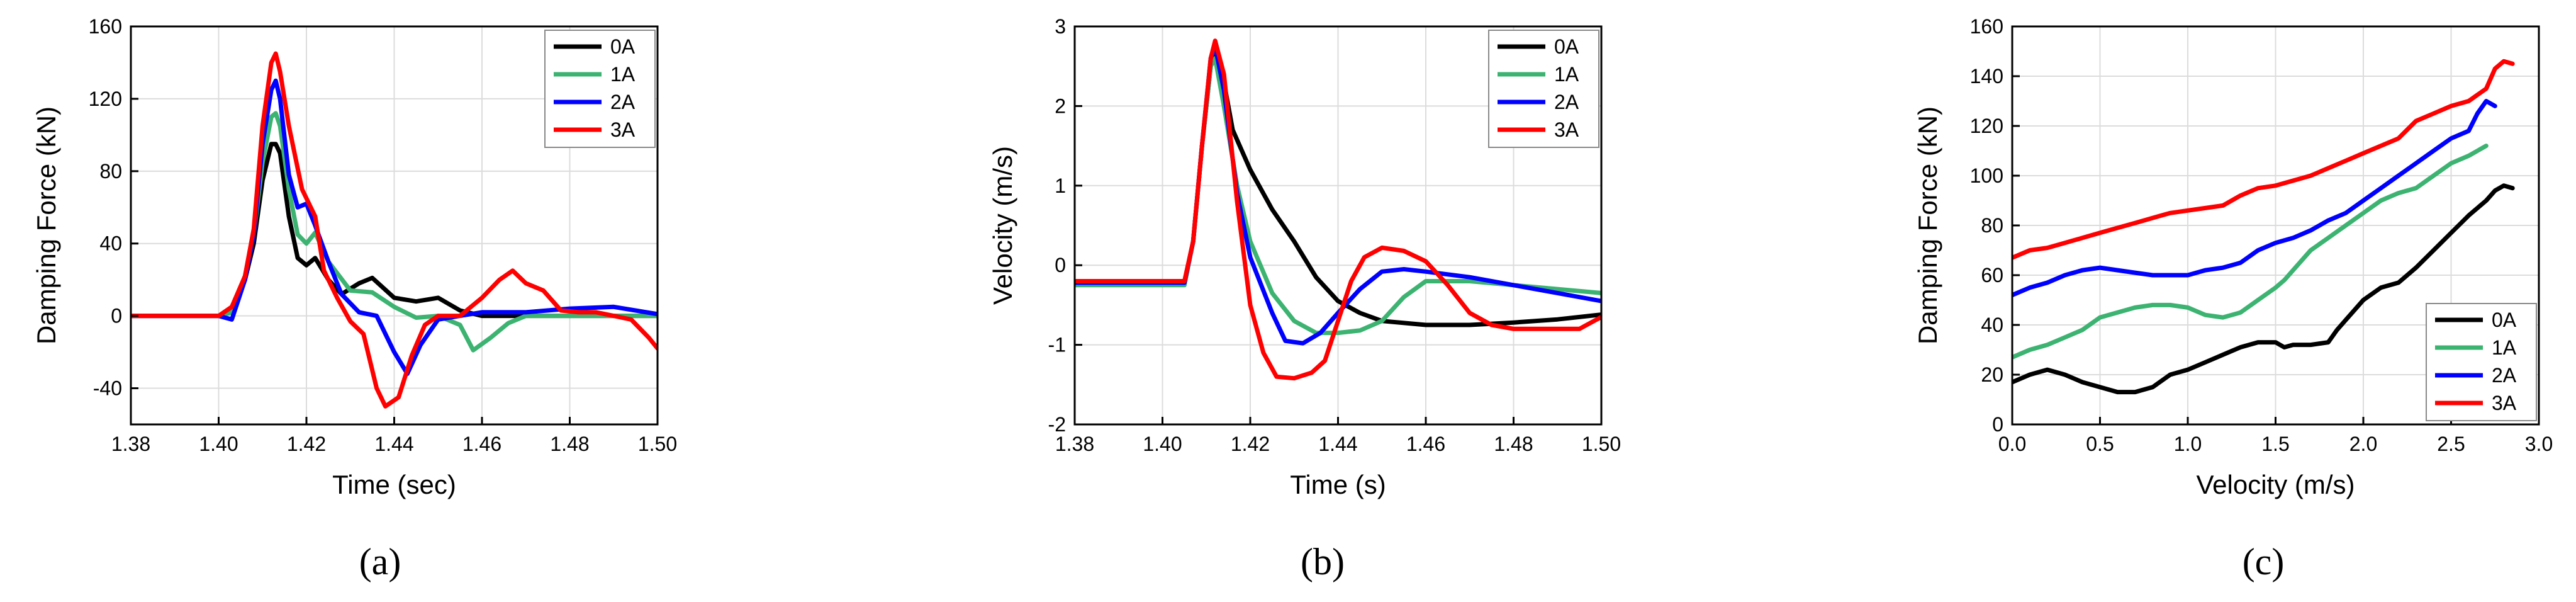  Describe the element at coordinates (2363, 444) in the screenshot. I see `x-tick-label: 2.0` at that location.